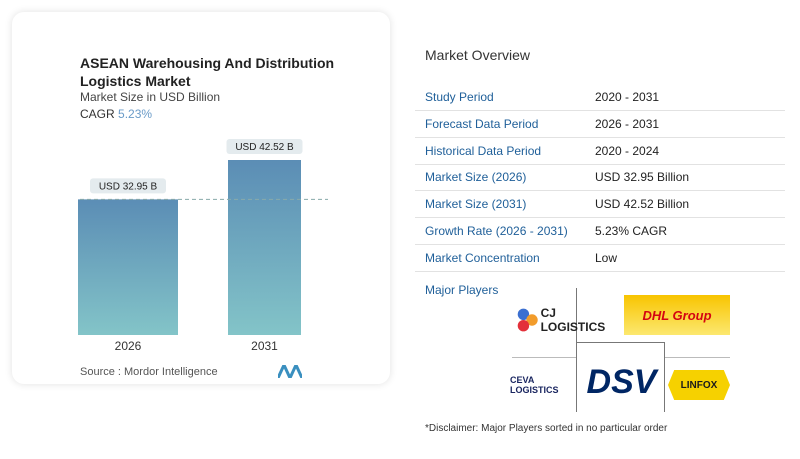 This screenshot has height=459, width=800. I want to click on linfox-text: LINFOX, so click(699, 385).